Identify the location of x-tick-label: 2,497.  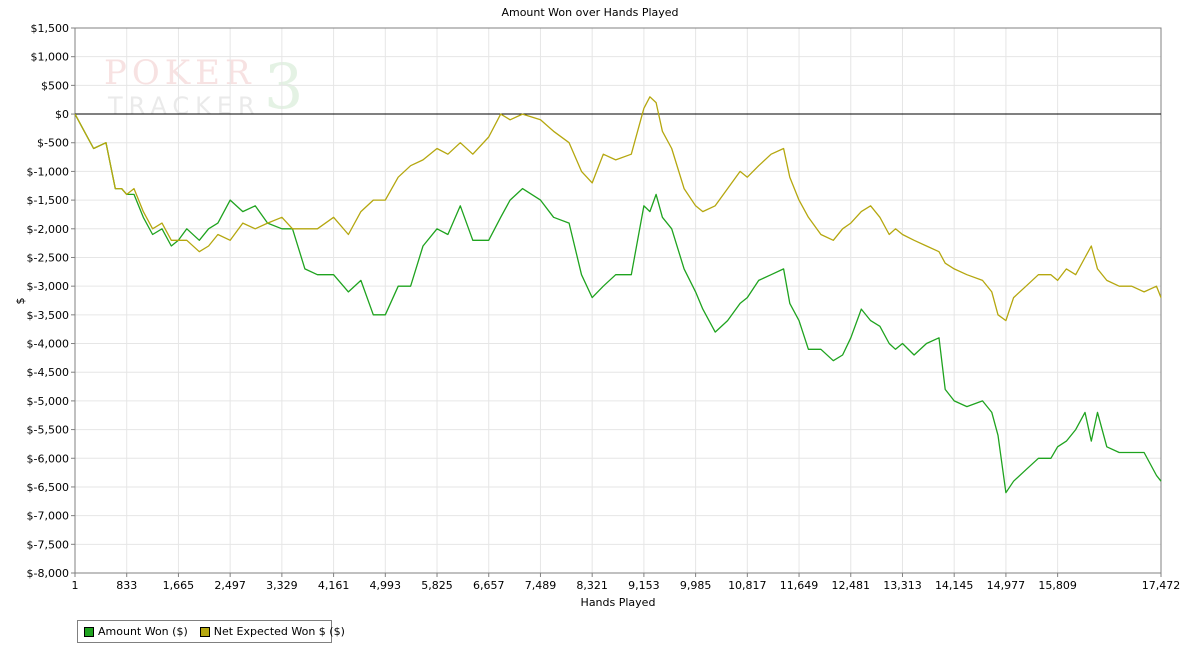
(230, 585).